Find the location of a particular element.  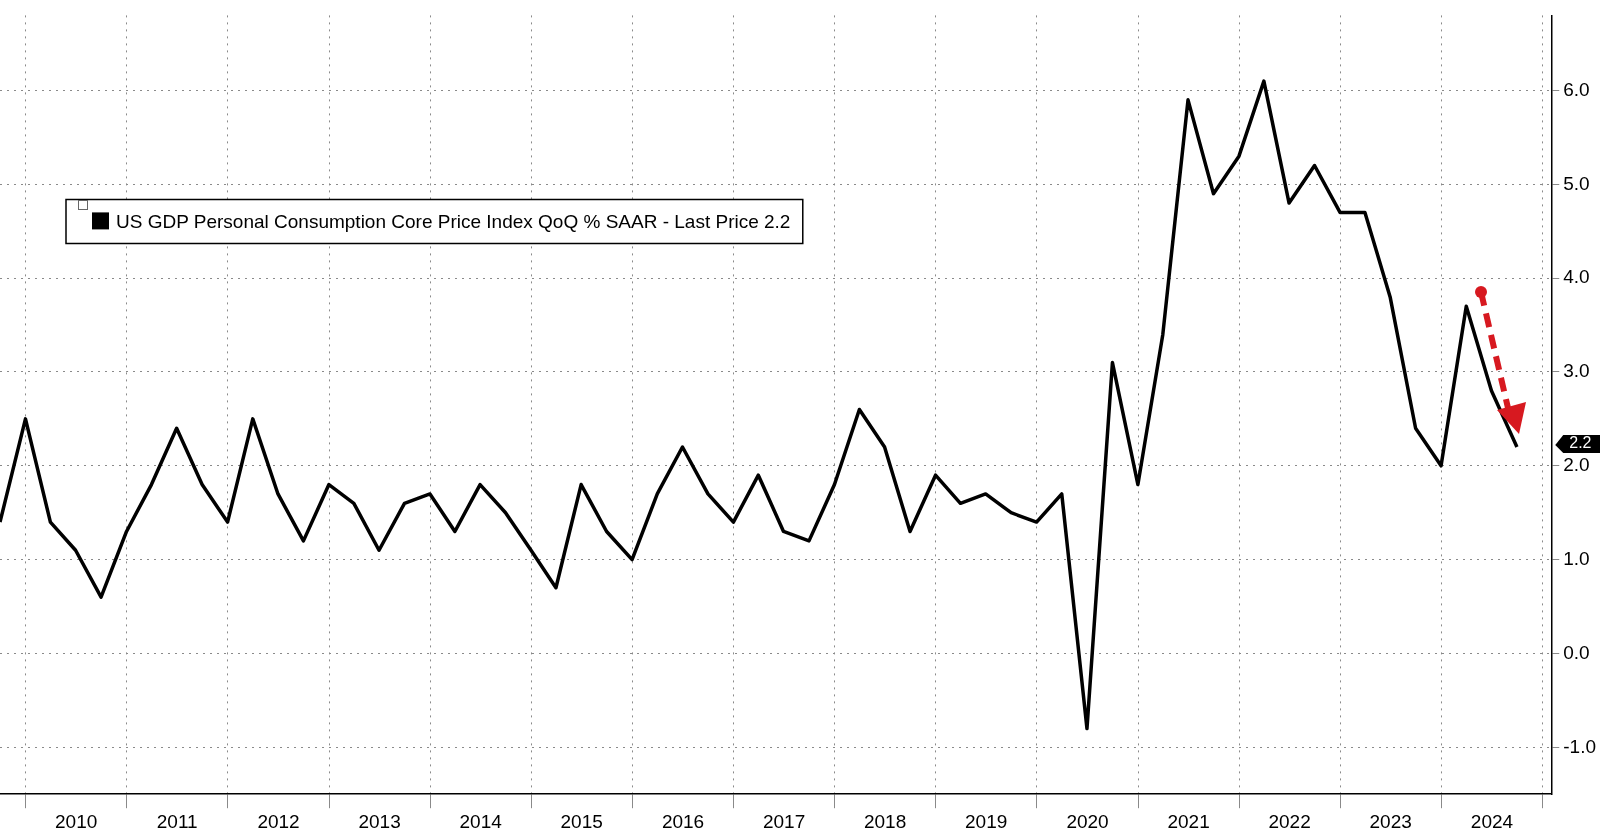

text: 2.2 is located at coordinates (1580, 443).